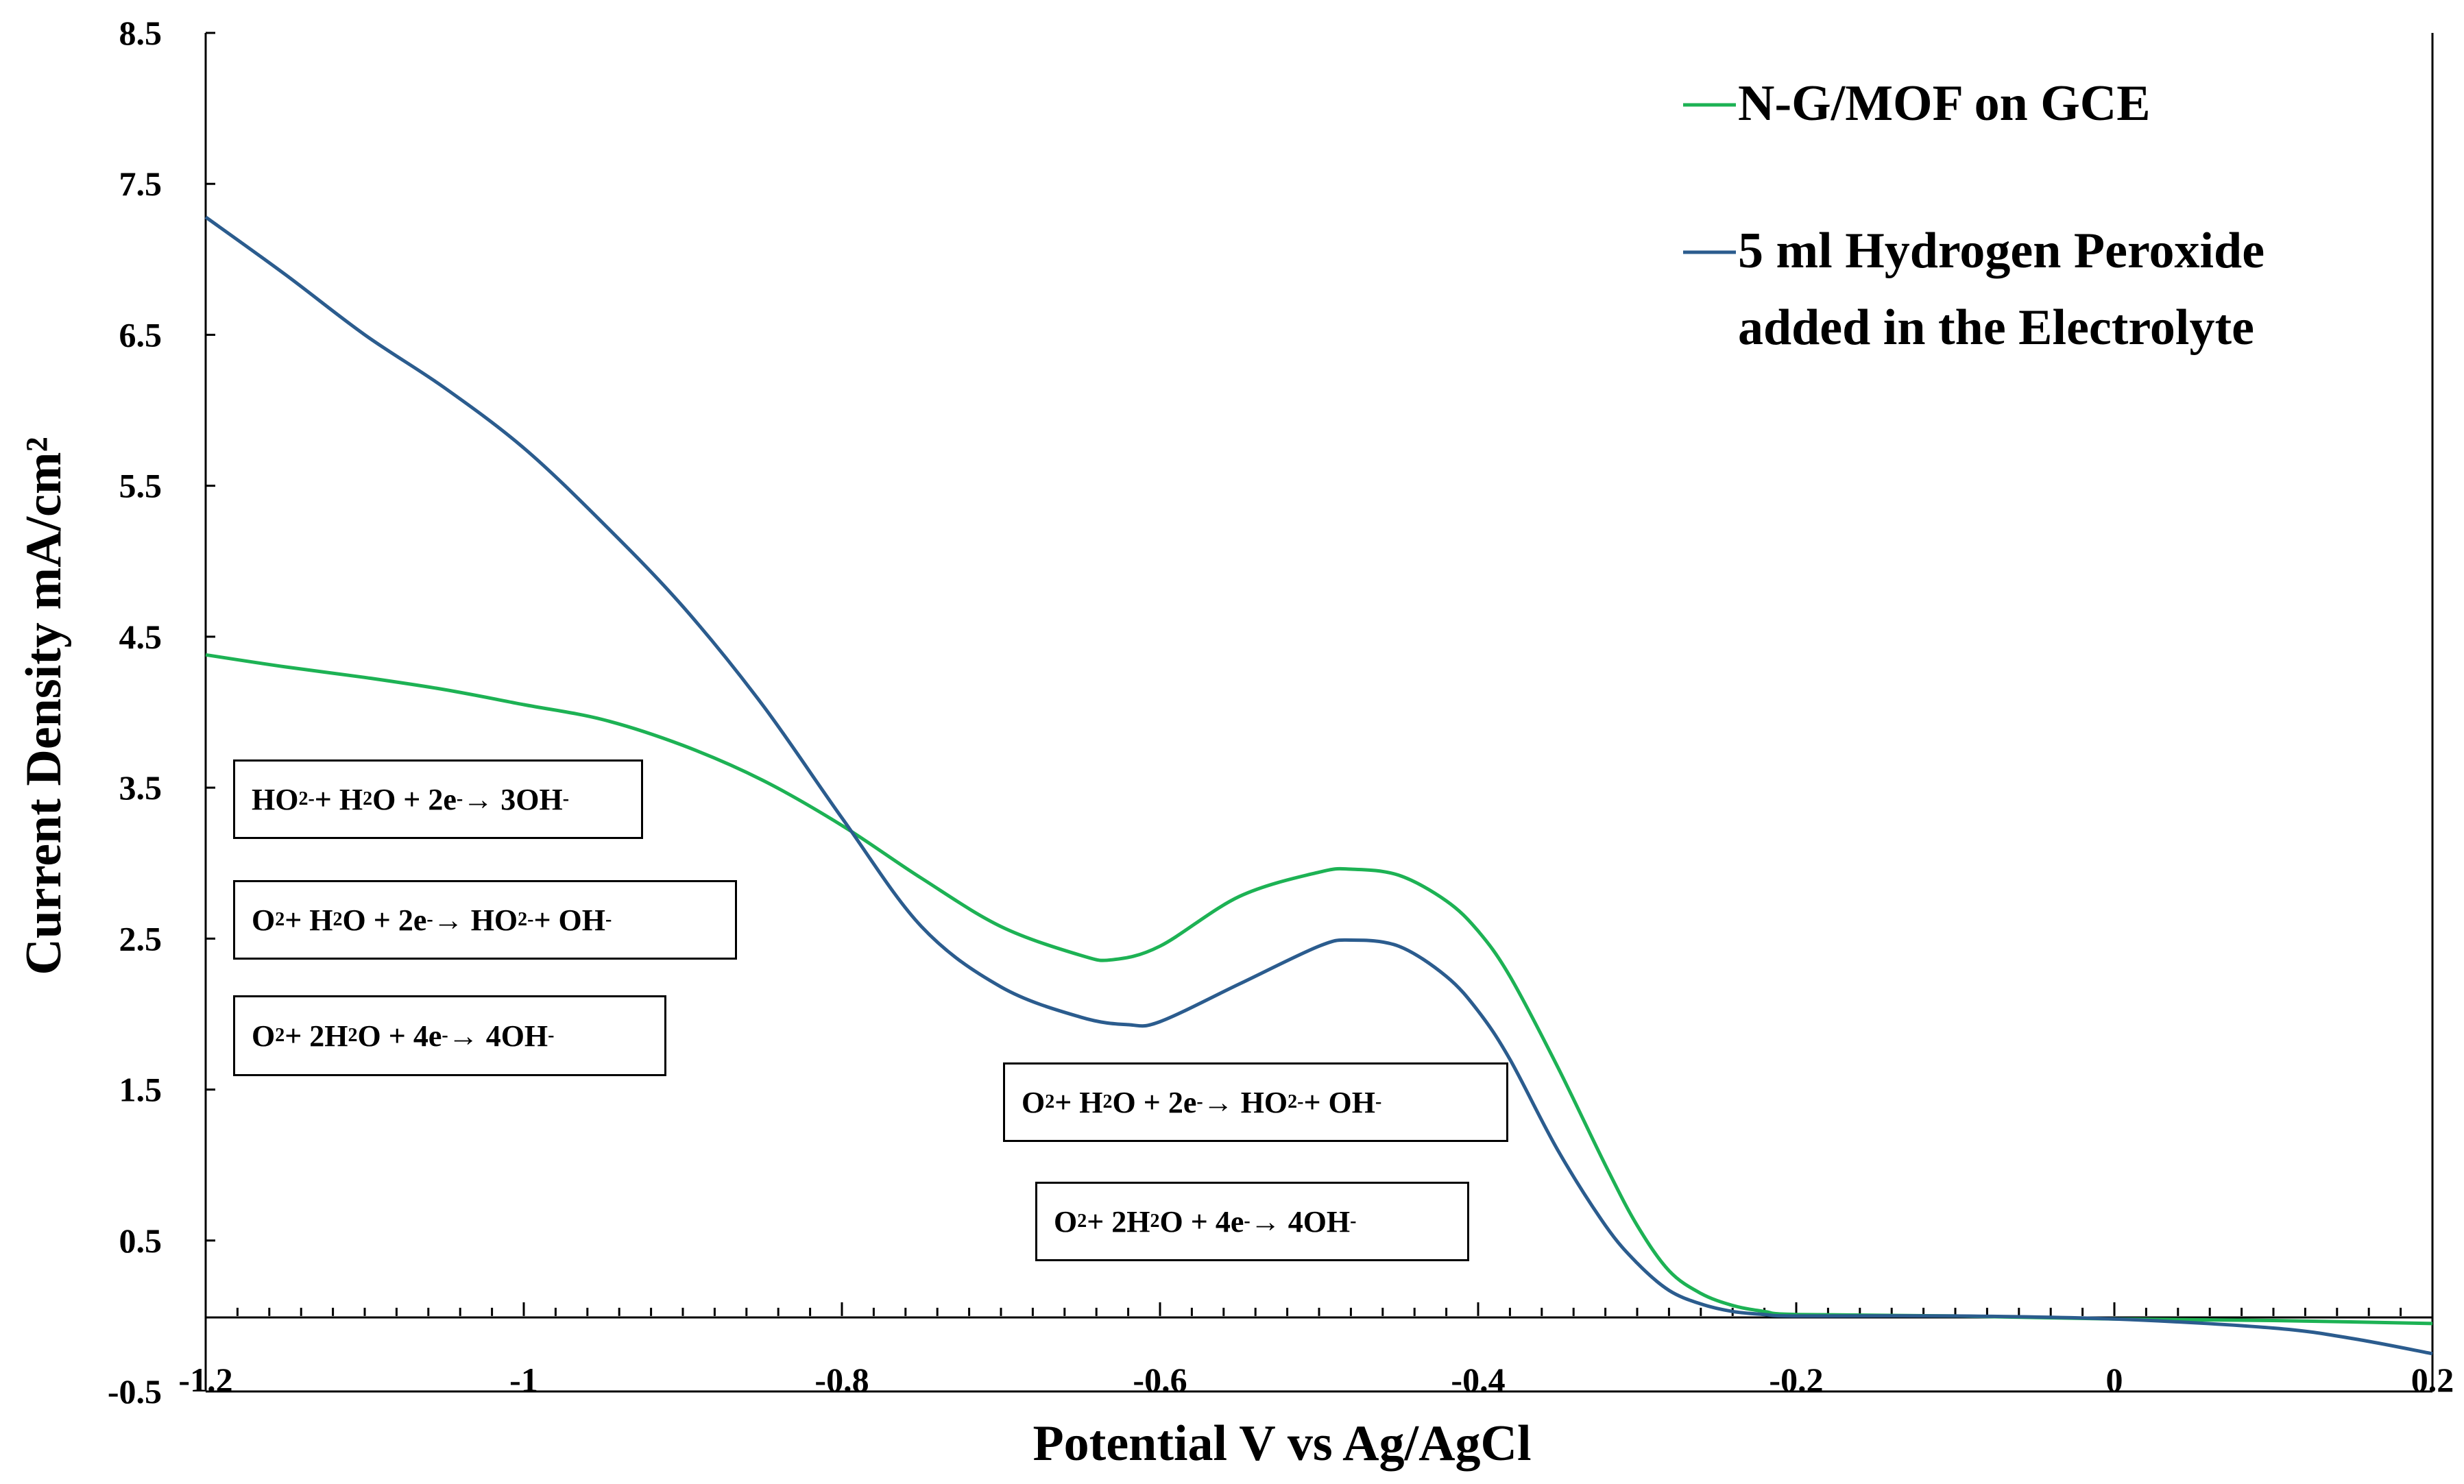 Image resolution: width=2464 pixels, height=1484 pixels. Describe the element at coordinates (205, 1380) in the screenshot. I see `x-tick-label: -1.2` at that location.